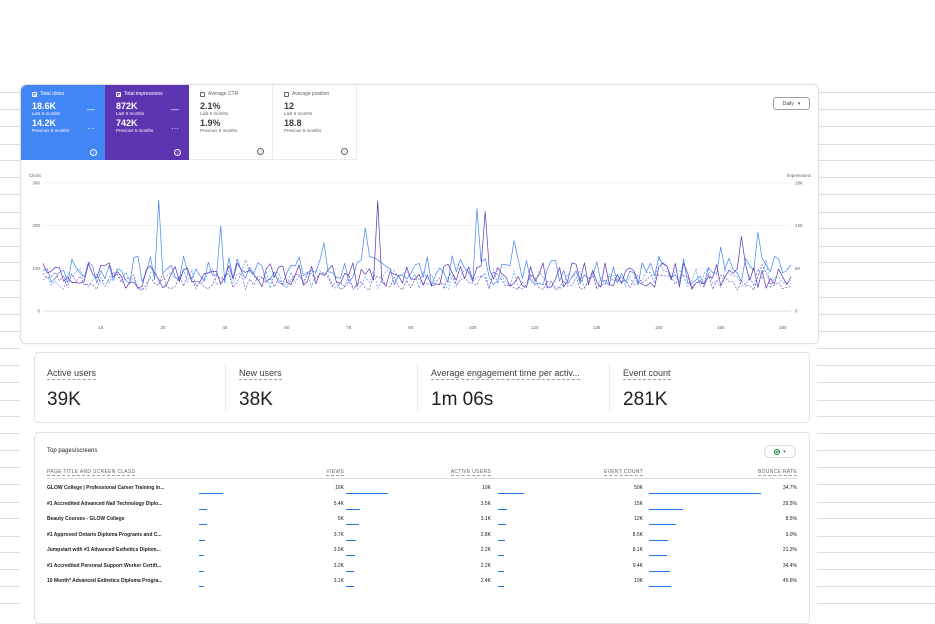  What do you see at coordinates (340, 519) in the screenshot?
I see `views-cell: 5K` at bounding box center [340, 519].